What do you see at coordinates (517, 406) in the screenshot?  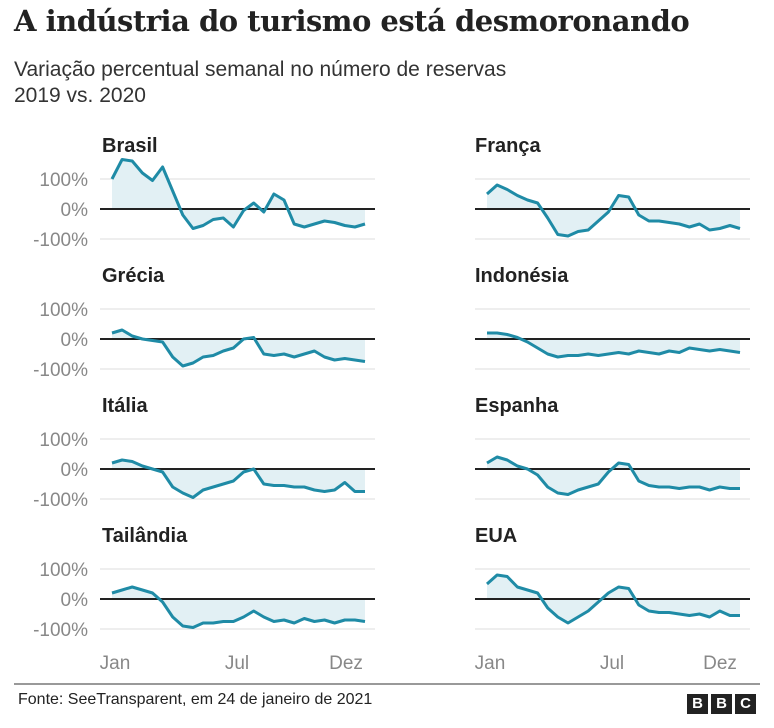 I see `panel-title: Espanha` at bounding box center [517, 406].